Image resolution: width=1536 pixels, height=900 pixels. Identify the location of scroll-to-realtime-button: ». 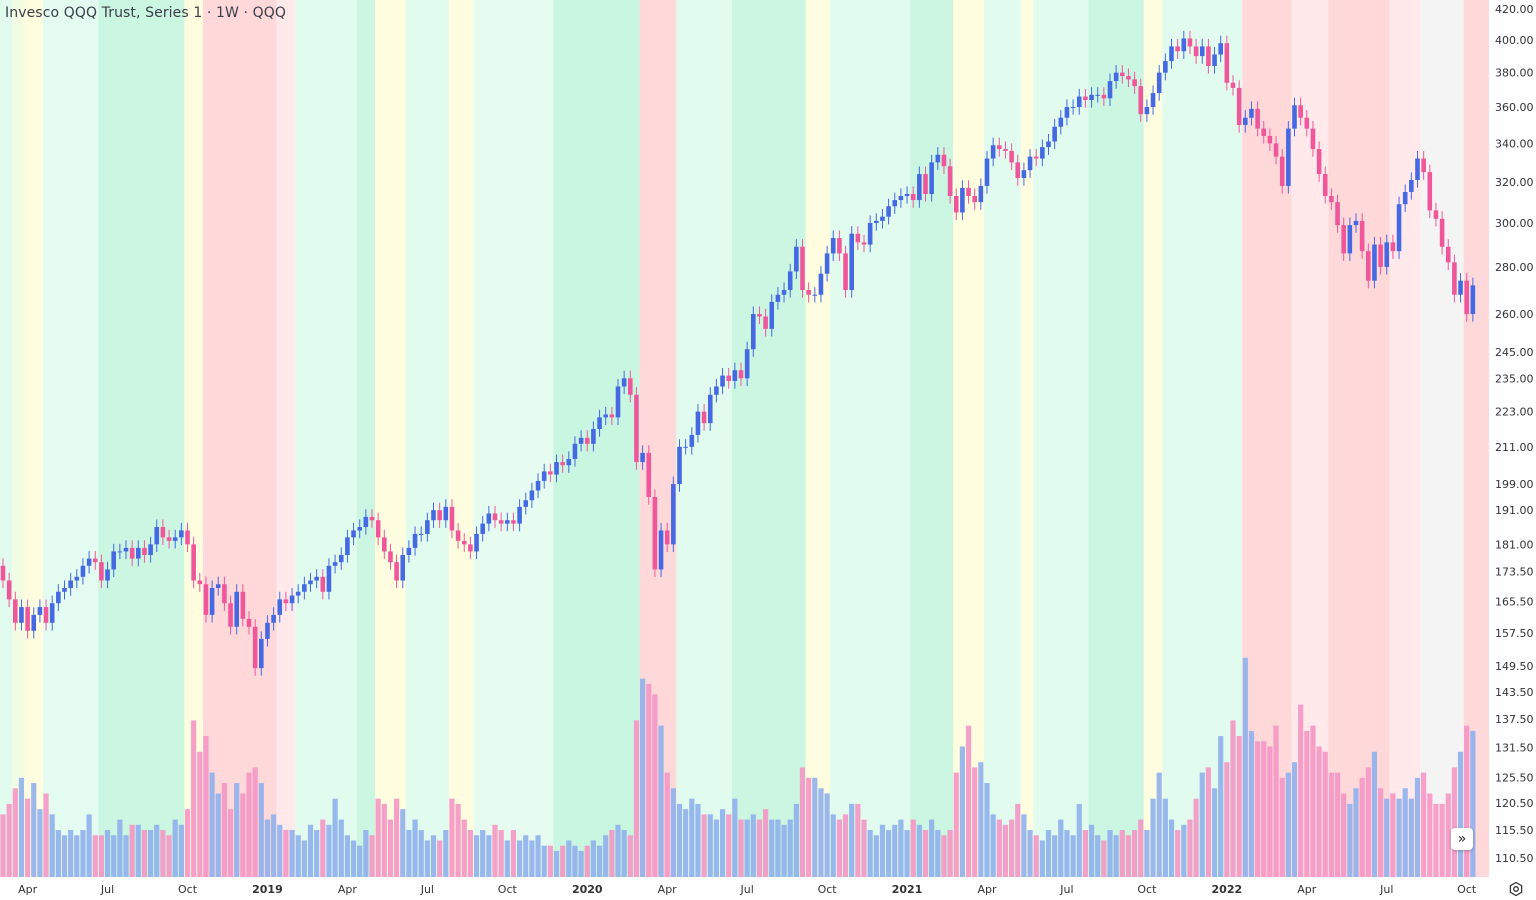
(1462, 839).